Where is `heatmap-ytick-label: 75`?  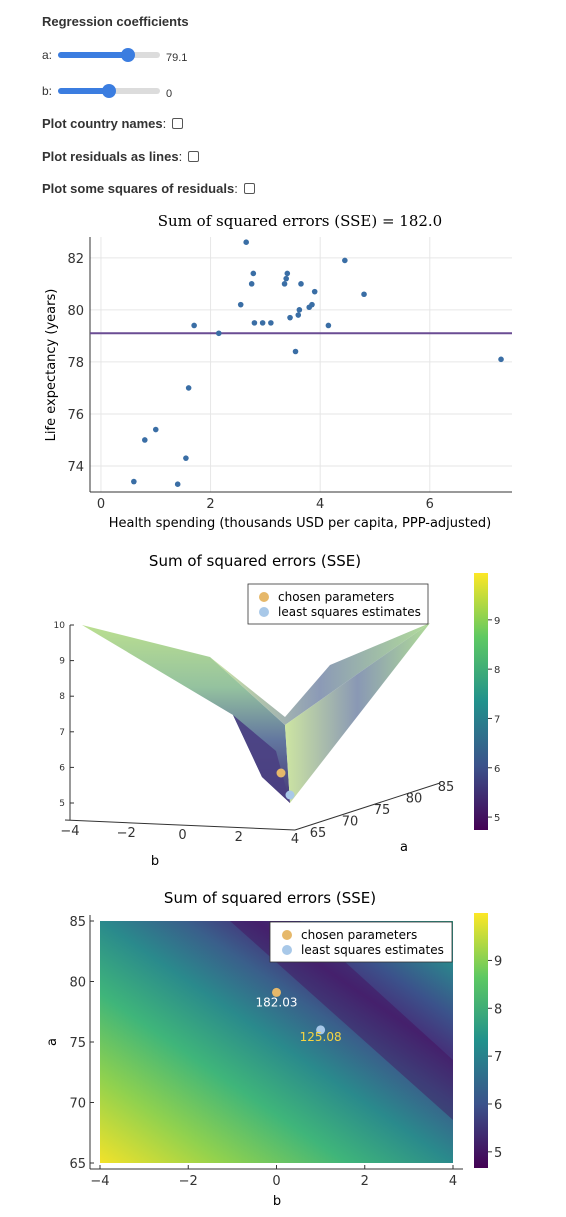
heatmap-ytick-label: 75 is located at coordinates (77, 1043).